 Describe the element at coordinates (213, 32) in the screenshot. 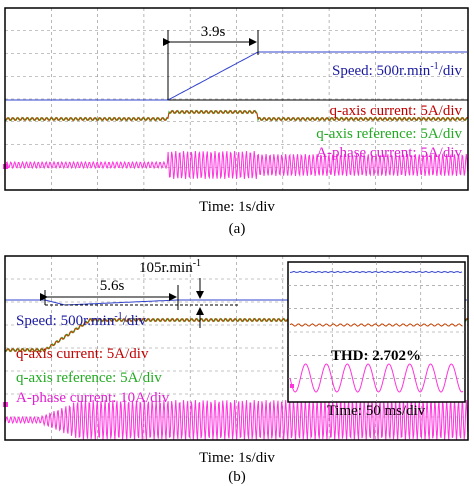

I see `time-span: 3.9s` at that location.